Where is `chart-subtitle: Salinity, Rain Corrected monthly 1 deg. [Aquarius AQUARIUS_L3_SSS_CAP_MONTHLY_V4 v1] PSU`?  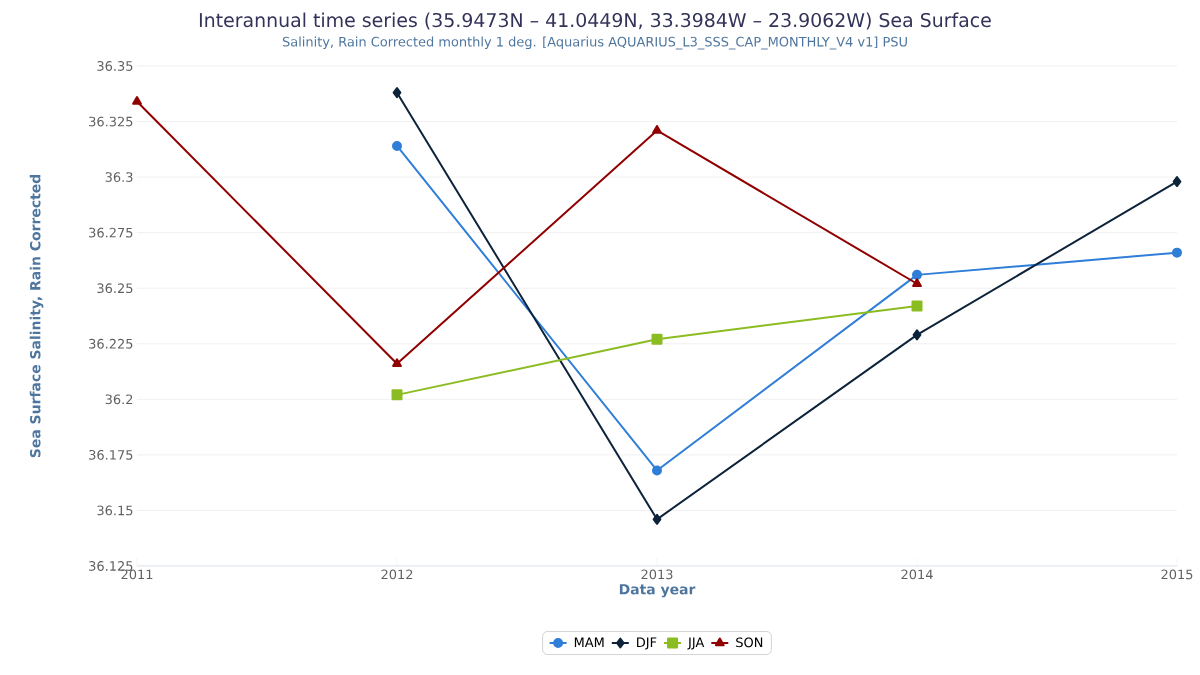
chart-subtitle: Salinity, Rain Corrected monthly 1 deg. [Aquarius AQUARIUS_L3_SSS_CAP_MONTHLY_V4 v1] PSU is located at coordinates (594, 43).